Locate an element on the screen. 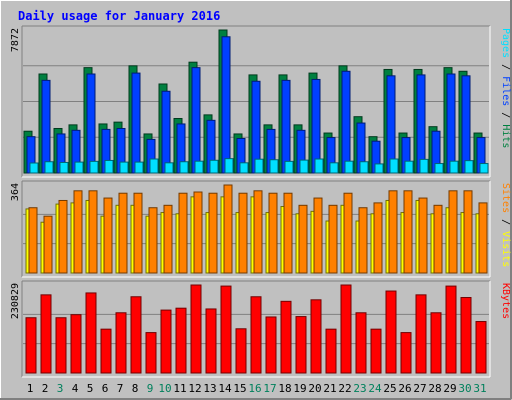 This screenshot has width=512, height=400. x-tick-label-30: 30 is located at coordinates (464, 388).